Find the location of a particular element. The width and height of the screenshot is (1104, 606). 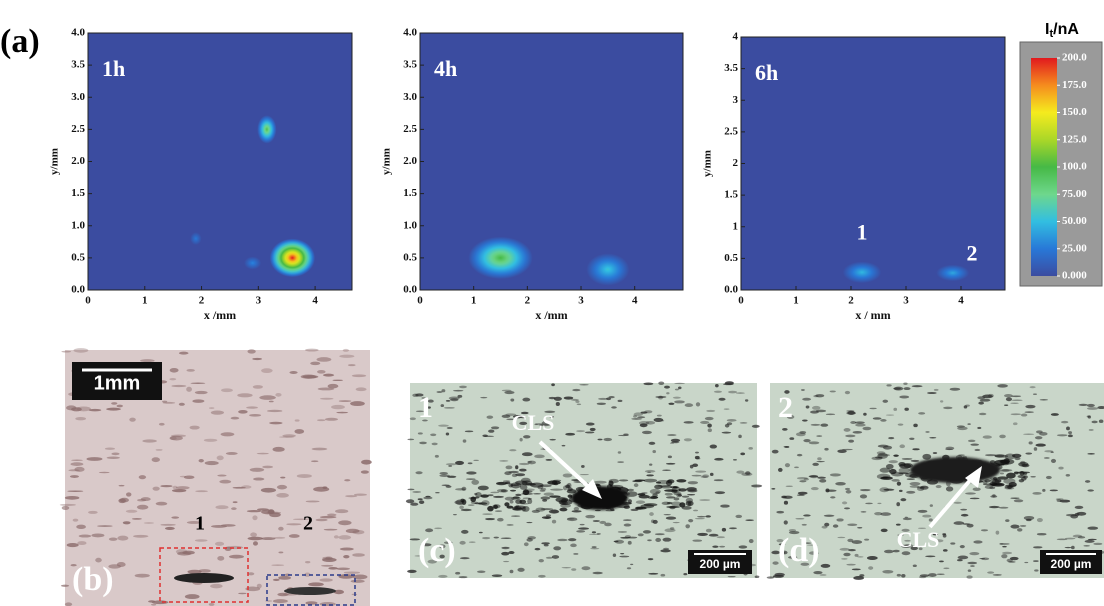

hotspot is located at coordinates (953, 273).